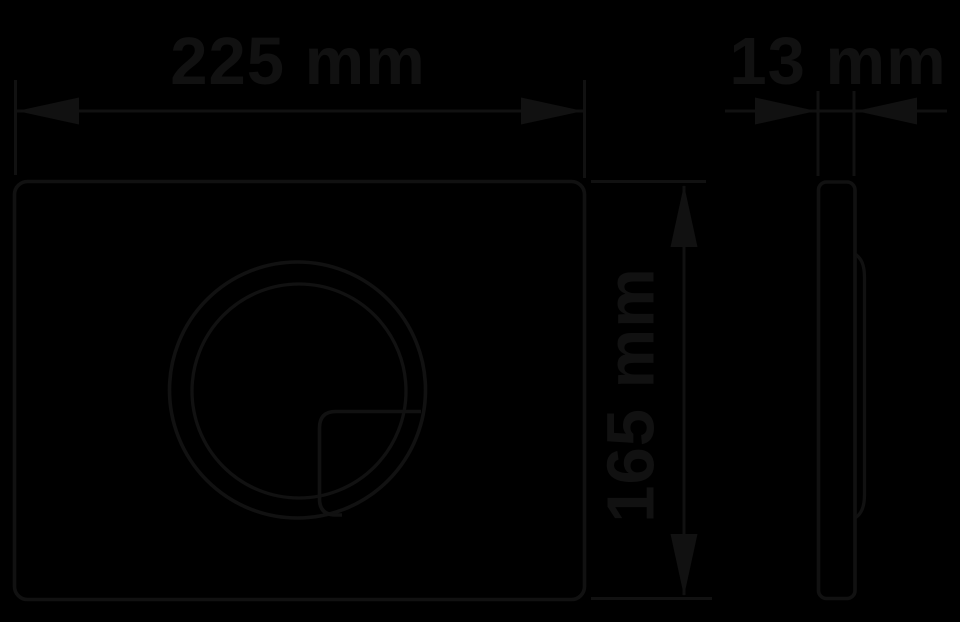  Describe the element at coordinates (631, 395) in the screenshot. I see `height-dimension-label: 165 mm` at that location.